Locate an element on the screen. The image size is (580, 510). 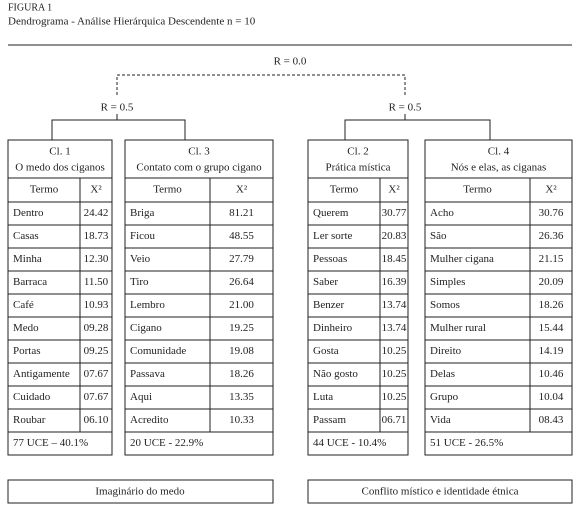
chi-square: 15.44 is located at coordinates (551, 328).